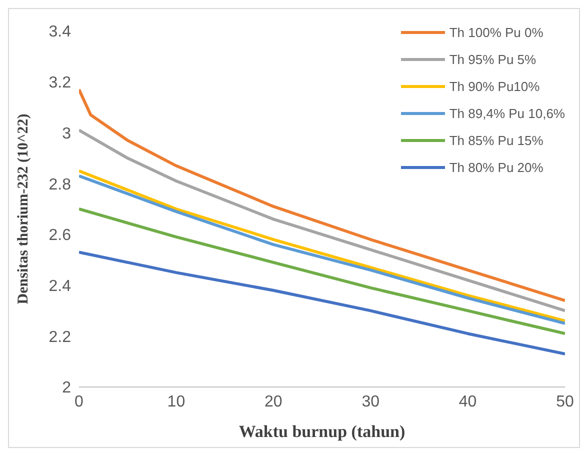 This screenshot has width=587, height=456. I want to click on x-tick-label: 20, so click(273, 401).